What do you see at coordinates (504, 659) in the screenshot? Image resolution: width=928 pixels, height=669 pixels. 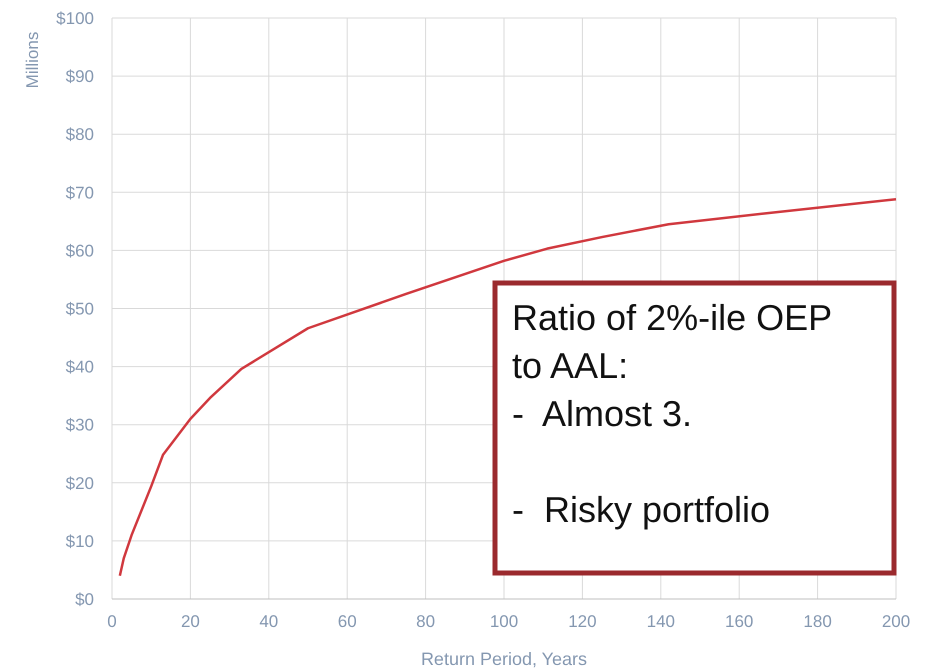 I see `x-axis-title: Return Period, Years` at bounding box center [504, 659].